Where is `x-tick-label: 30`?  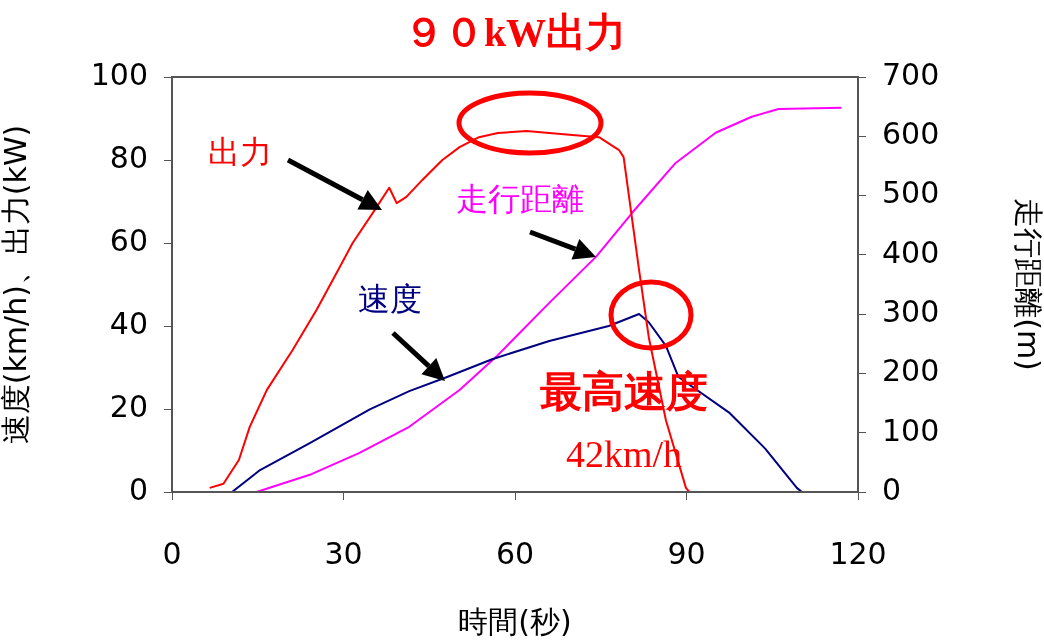 x-tick-label: 30 is located at coordinates (343, 553).